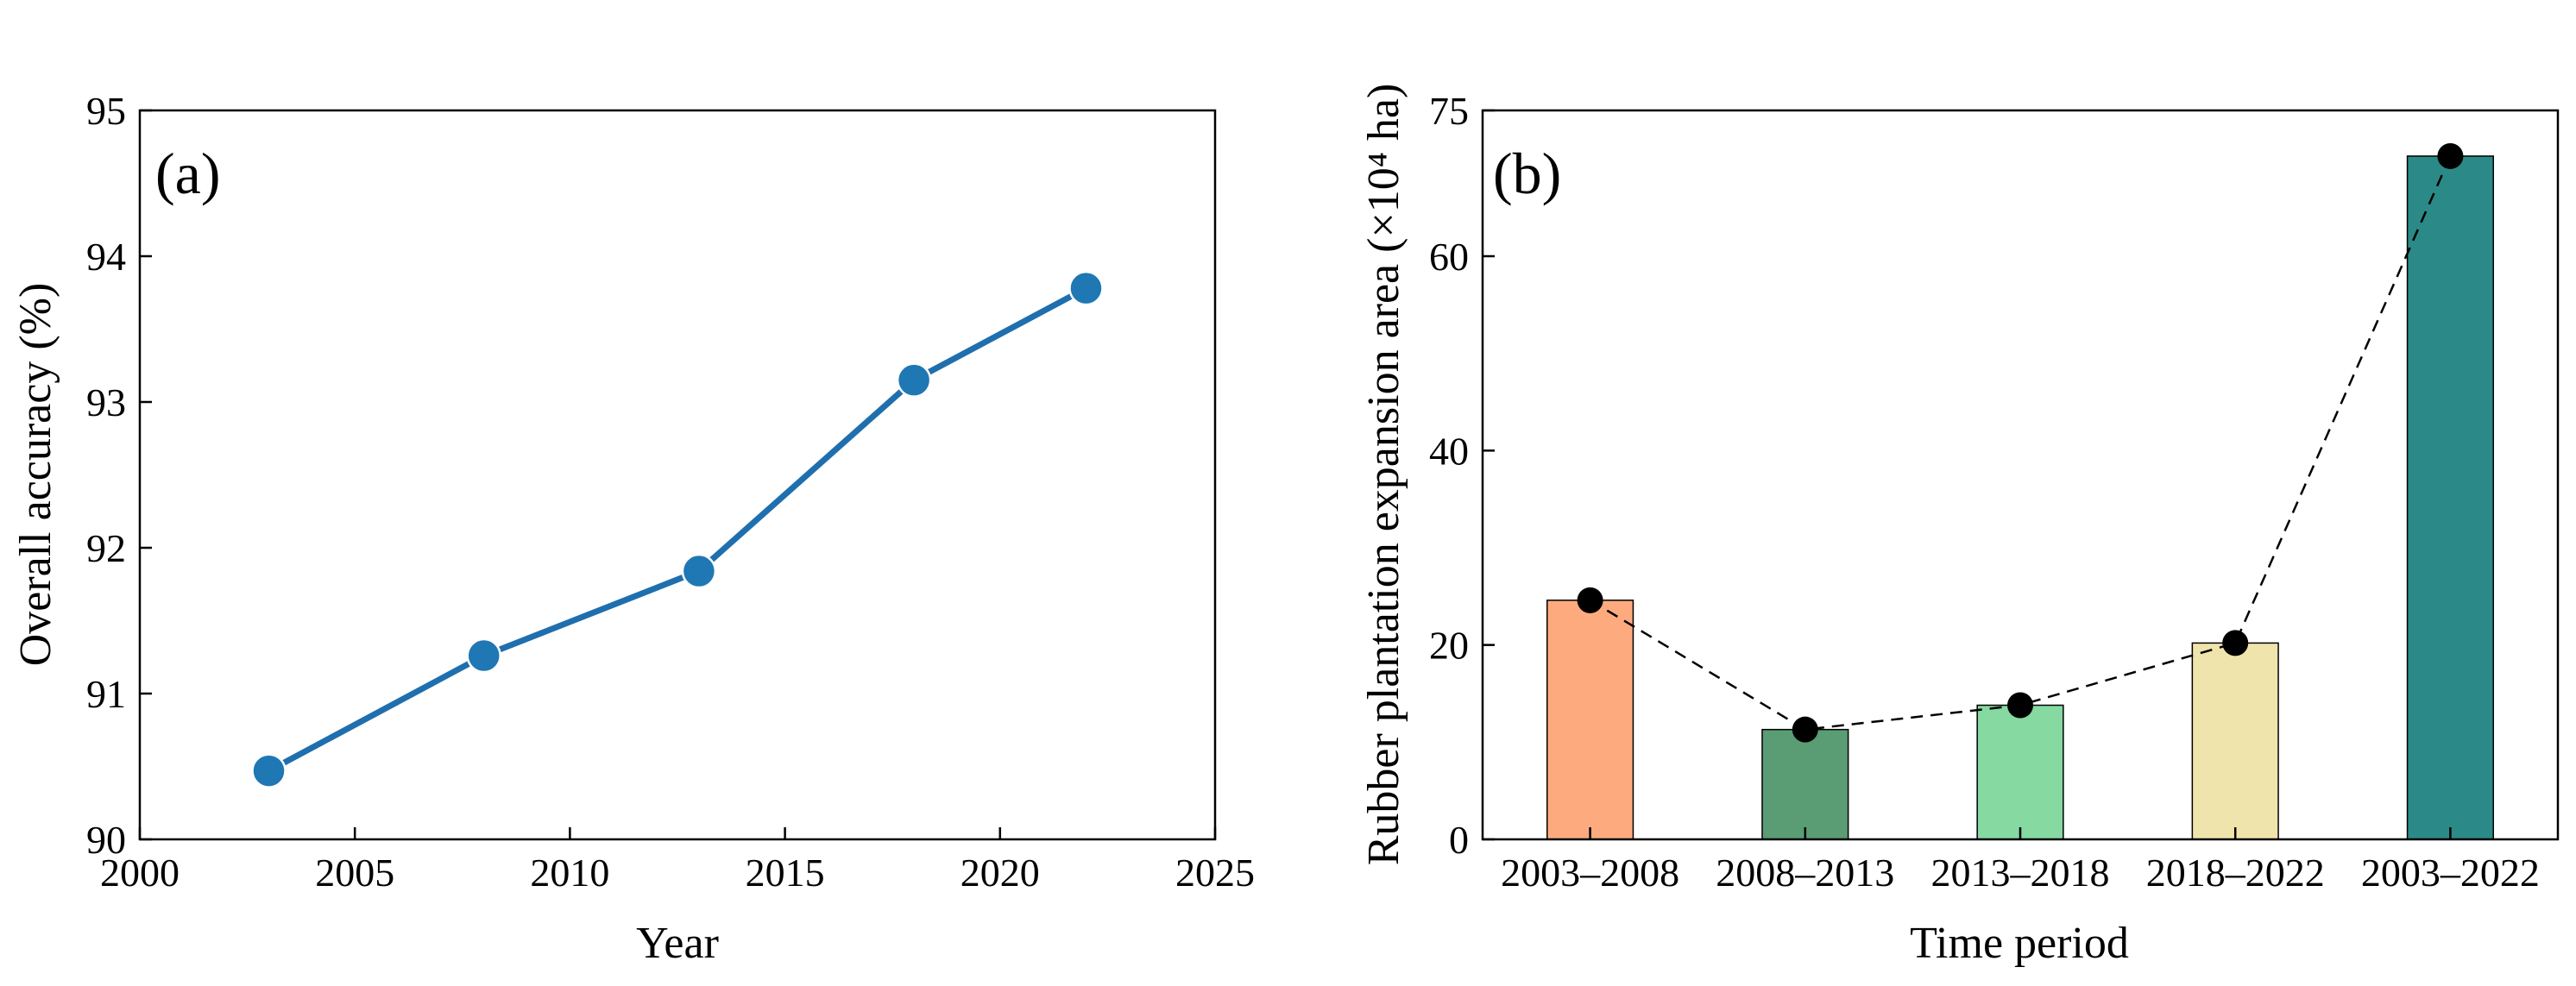  Describe the element at coordinates (678, 943) in the screenshot. I see `chart-a-x-axis-title: Year` at that location.